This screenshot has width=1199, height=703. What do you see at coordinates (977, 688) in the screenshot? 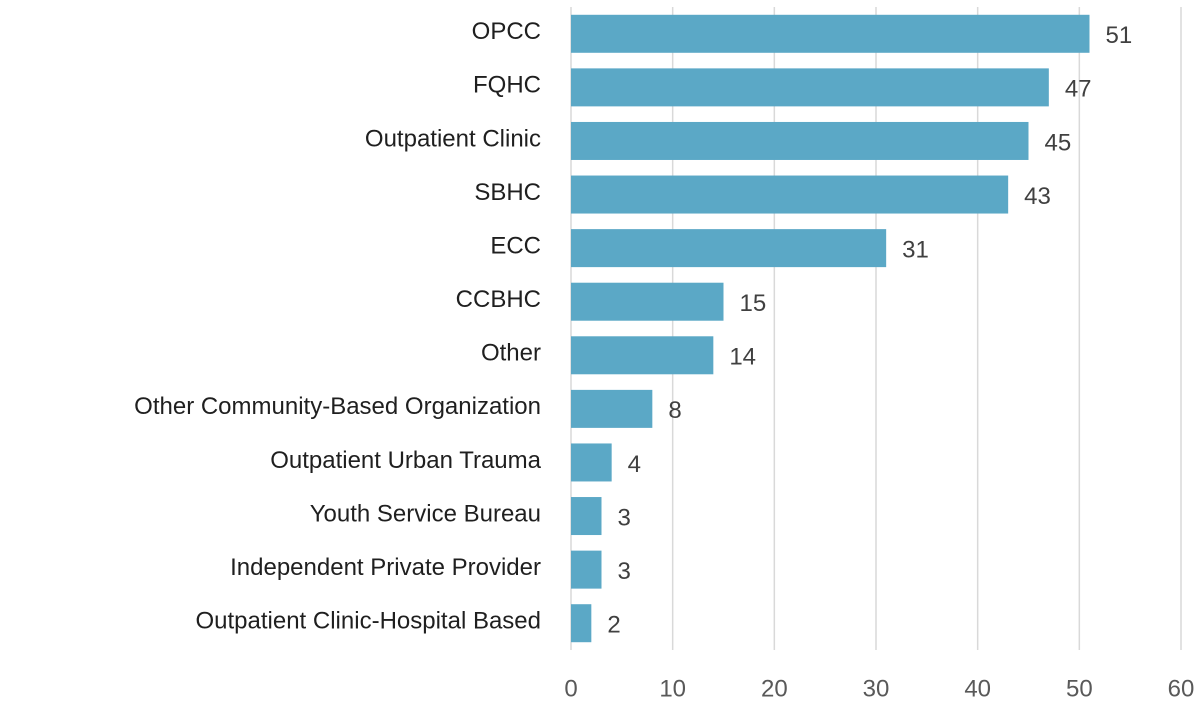
I see `x-tick-label: 40` at bounding box center [977, 688].